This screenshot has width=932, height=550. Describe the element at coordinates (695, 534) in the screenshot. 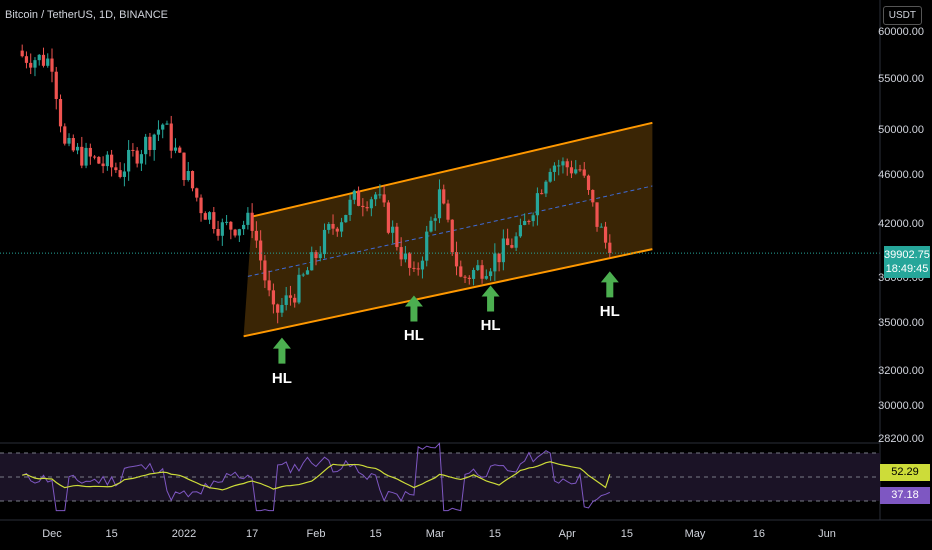

I see `time-tick: May` at that location.